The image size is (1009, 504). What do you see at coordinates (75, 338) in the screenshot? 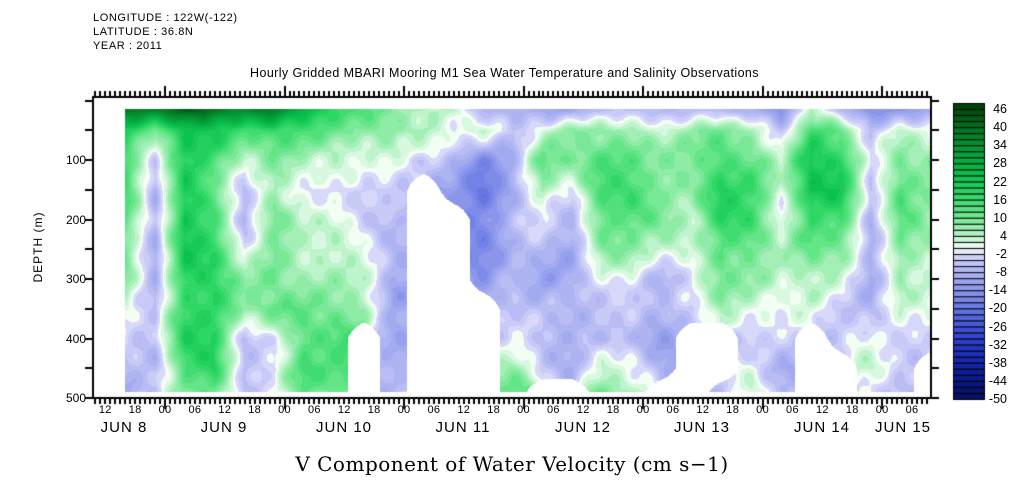
I see `depth-tick-label: 400` at bounding box center [75, 338].